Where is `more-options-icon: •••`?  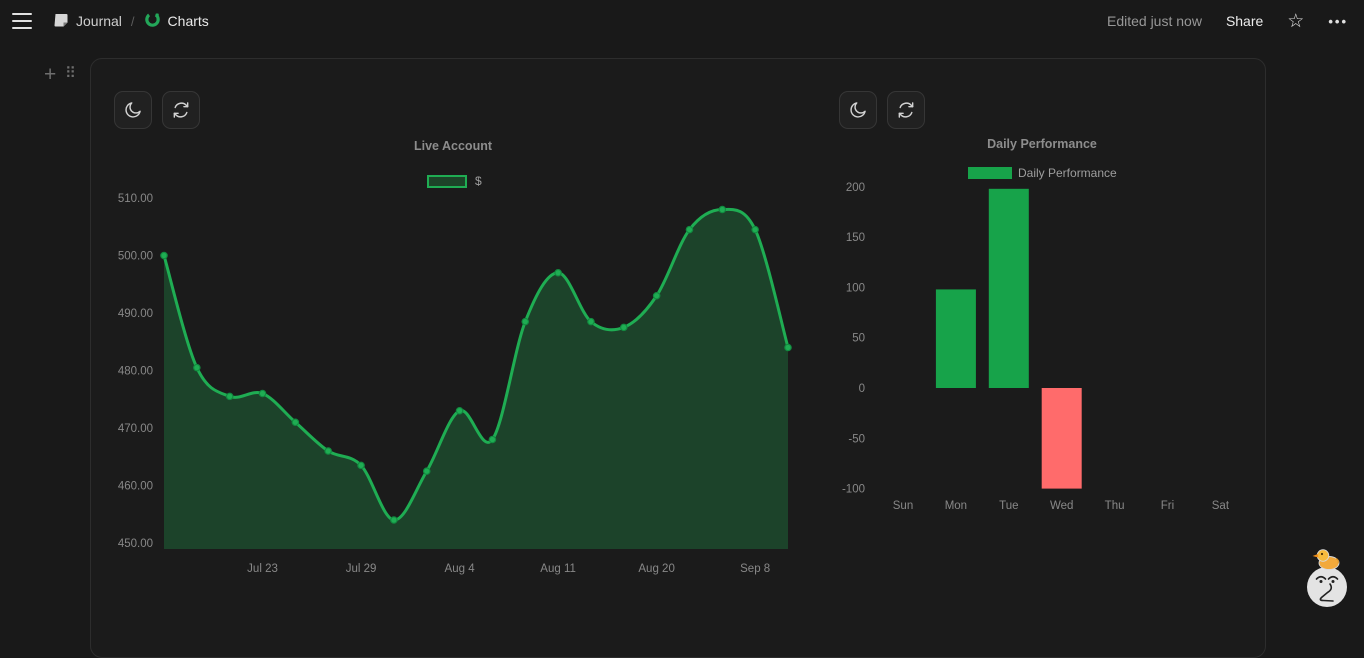
more-options-icon: ••• is located at coordinates (1338, 21).